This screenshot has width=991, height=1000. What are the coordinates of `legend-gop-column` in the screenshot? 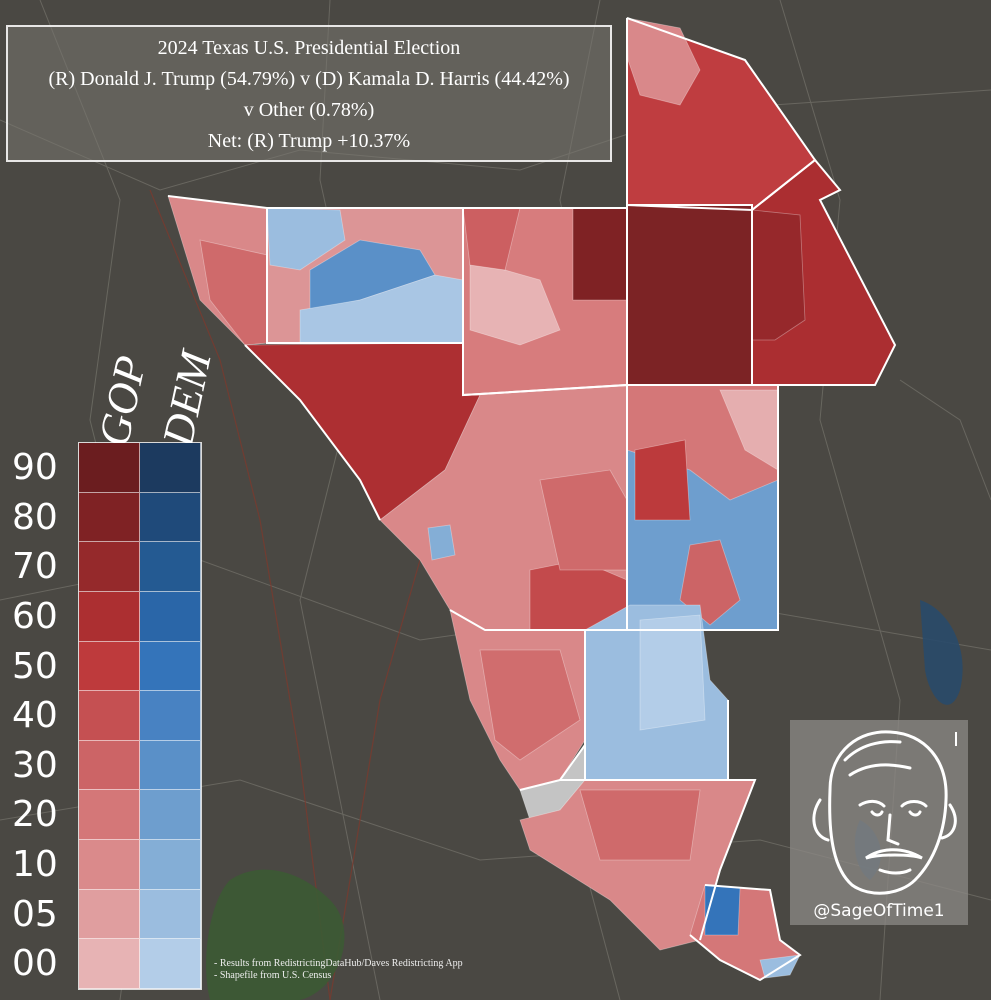 It's located at (109, 716).